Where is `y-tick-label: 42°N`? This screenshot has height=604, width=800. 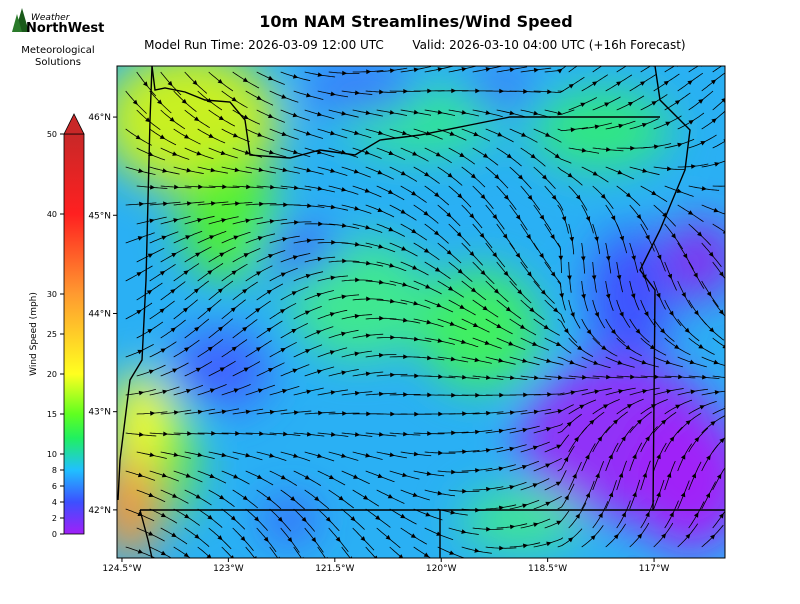 y-tick-label: 42°N is located at coordinates (99, 511).